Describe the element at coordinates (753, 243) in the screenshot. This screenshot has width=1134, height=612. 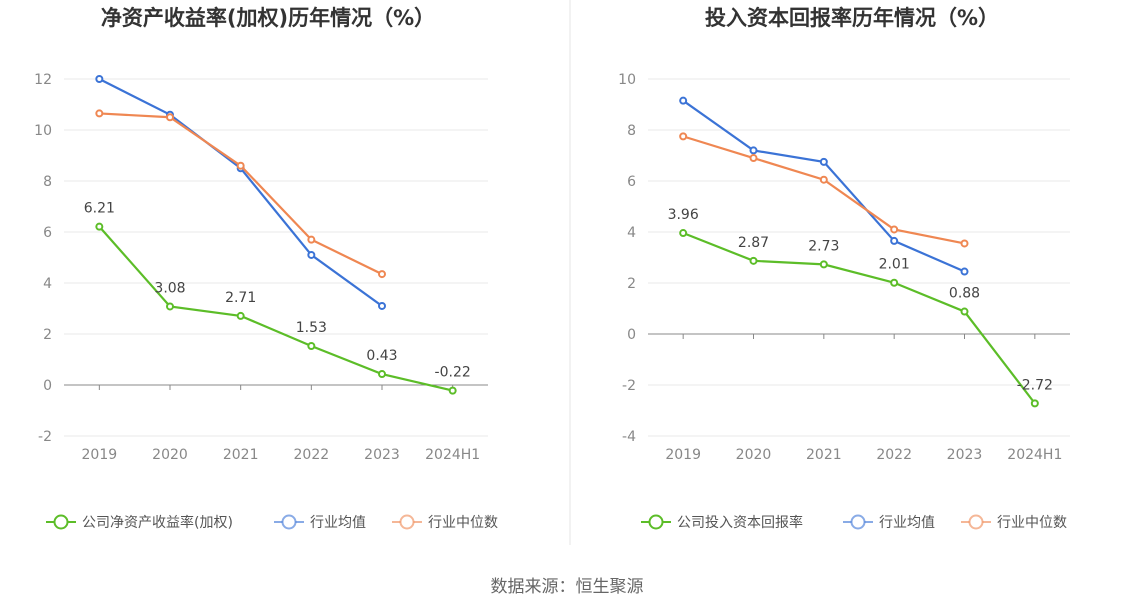
I see `data-label: 2.87` at that location.